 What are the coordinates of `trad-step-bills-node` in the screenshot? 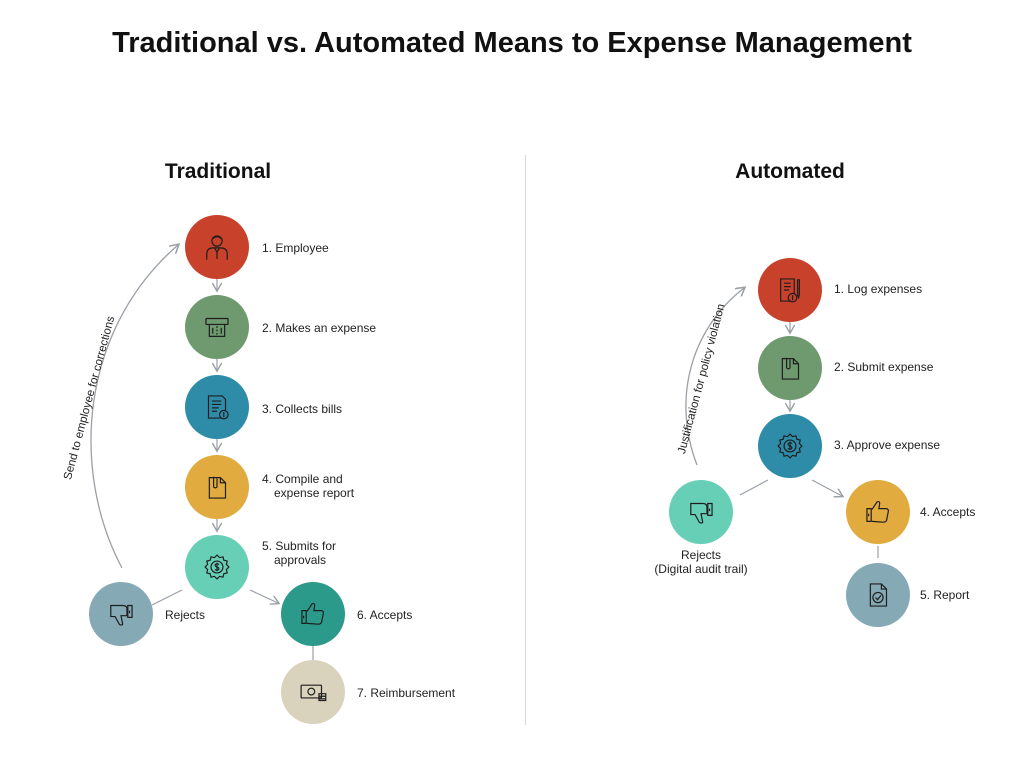 It's located at (217, 407).